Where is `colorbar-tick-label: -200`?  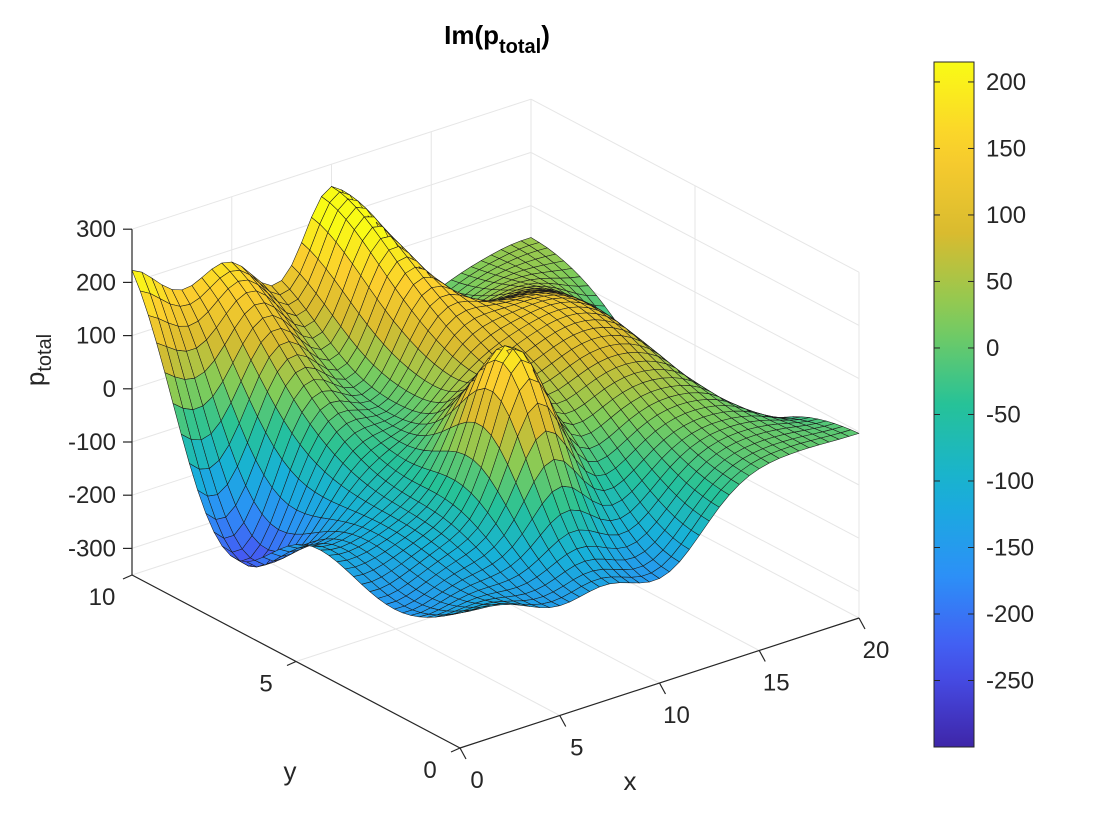 colorbar-tick-label: -200 is located at coordinates (1010, 614).